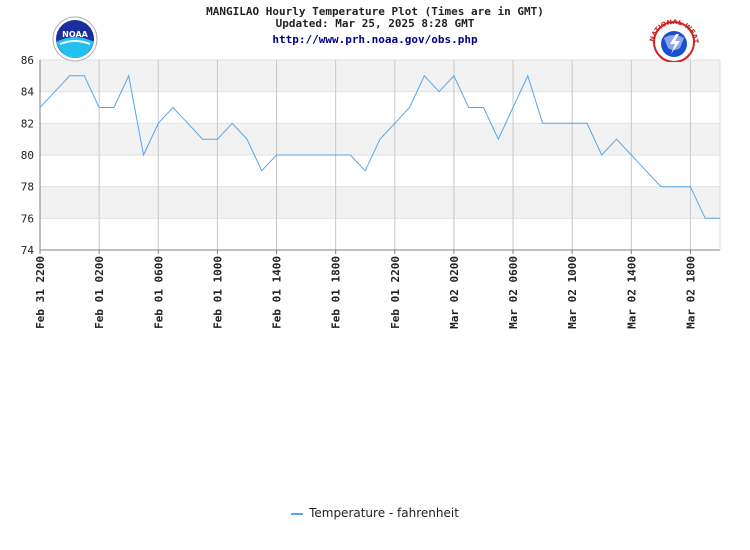 This screenshot has height=550, width=750. Describe the element at coordinates (673, 38) in the screenshot. I see `nws-logo-icon: NATIONAL WEATHER SERVICE` at that location.